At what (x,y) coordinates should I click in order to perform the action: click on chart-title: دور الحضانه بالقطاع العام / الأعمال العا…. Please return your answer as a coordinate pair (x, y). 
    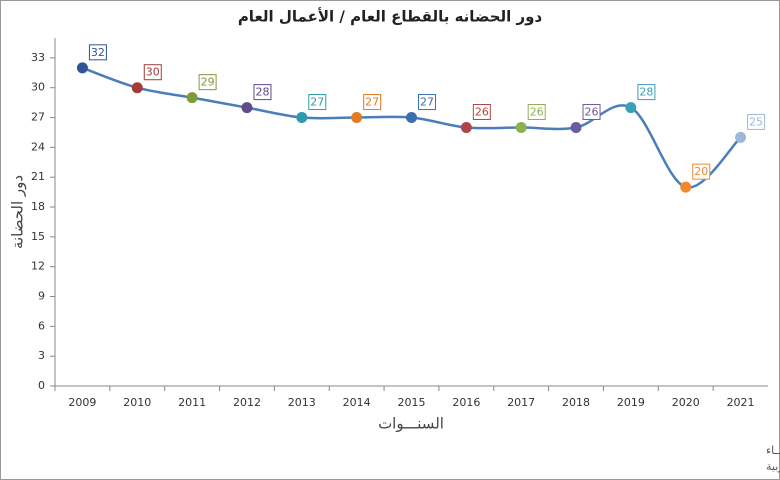
    Looking at the image, I should click on (390, 17).